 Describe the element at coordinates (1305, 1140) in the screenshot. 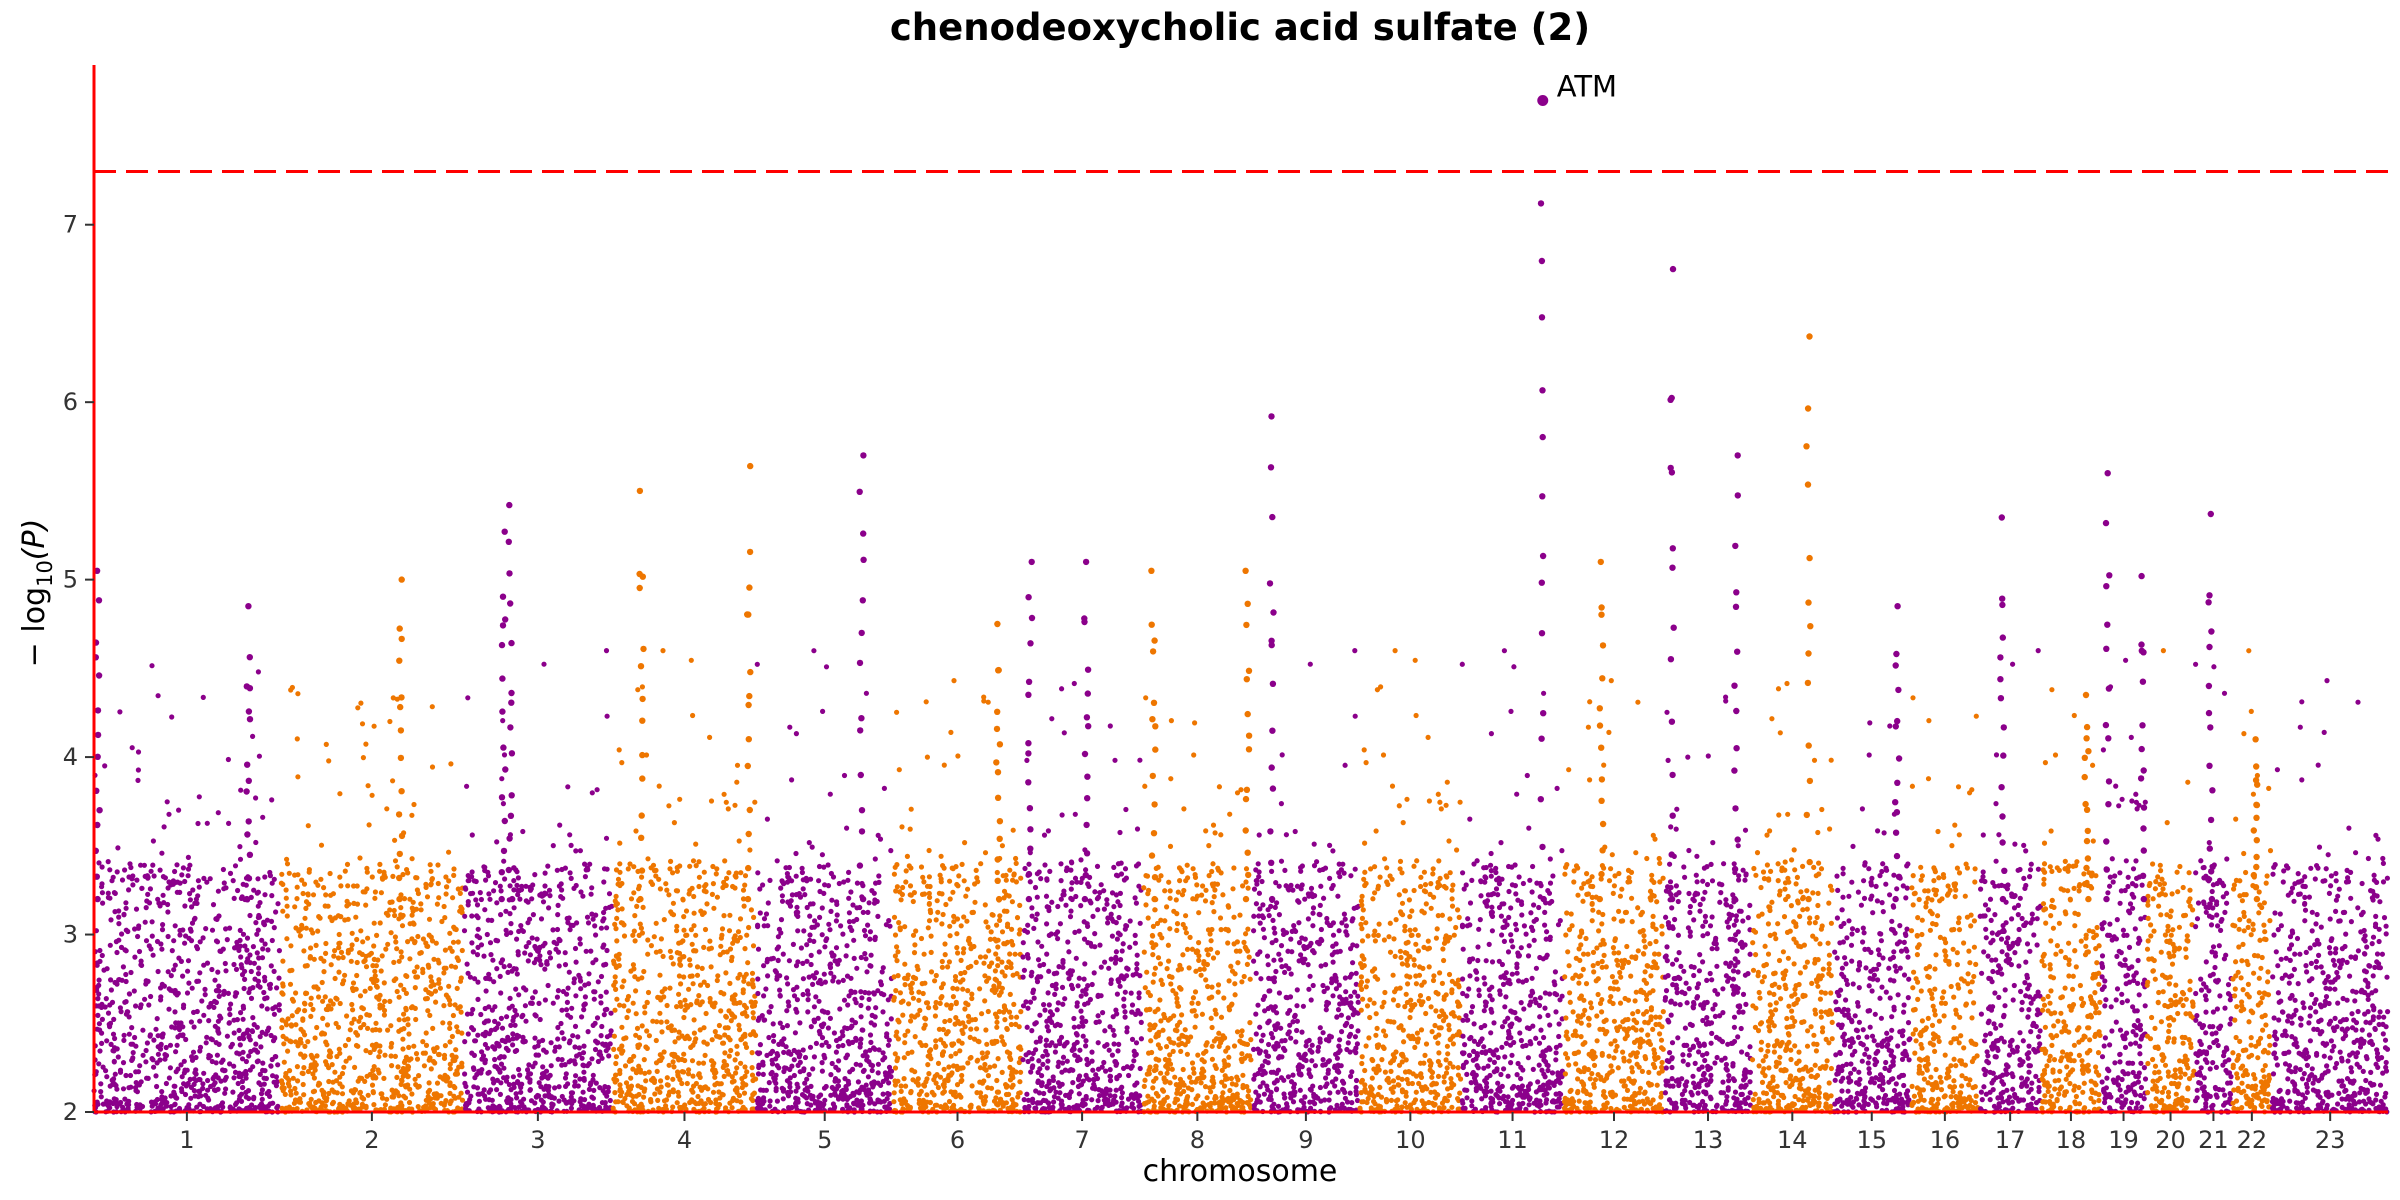

I see `x-tick-label-9: 9` at that location.